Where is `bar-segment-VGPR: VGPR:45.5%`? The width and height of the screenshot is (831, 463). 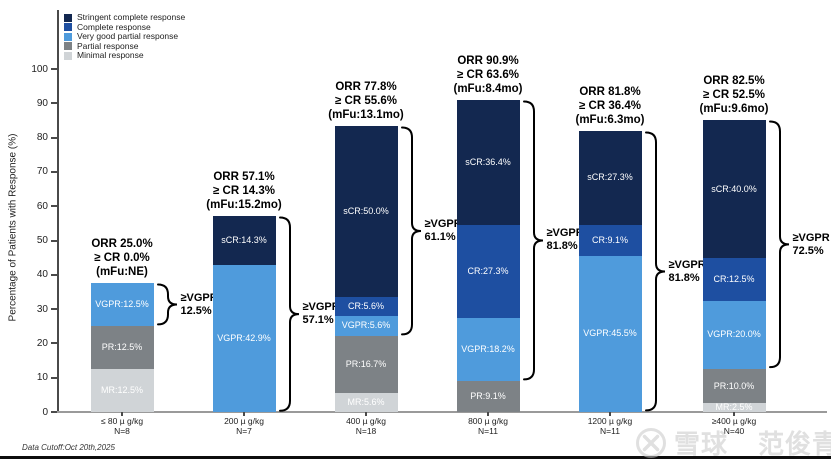
bar-segment-VGPR: VGPR:45.5% is located at coordinates (610, 333).